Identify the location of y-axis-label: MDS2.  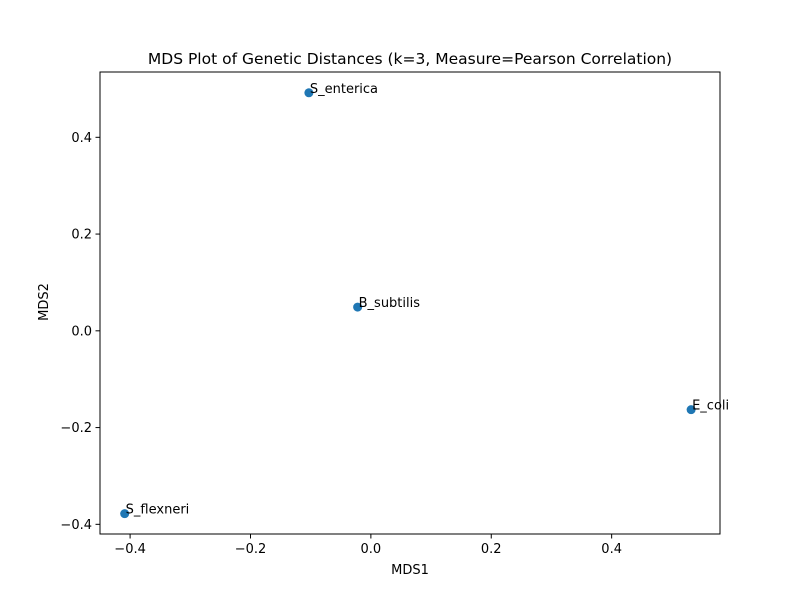
(44, 302).